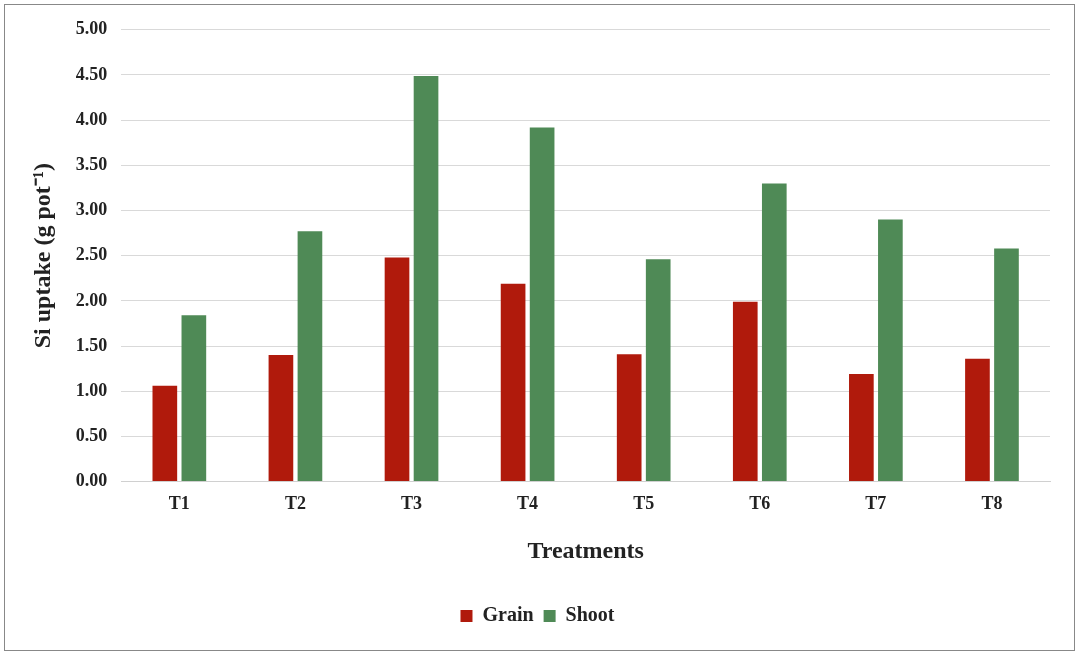 This screenshot has width=1079, height=655. Describe the element at coordinates (590, 614) in the screenshot. I see `legend-label: Shoot` at that location.